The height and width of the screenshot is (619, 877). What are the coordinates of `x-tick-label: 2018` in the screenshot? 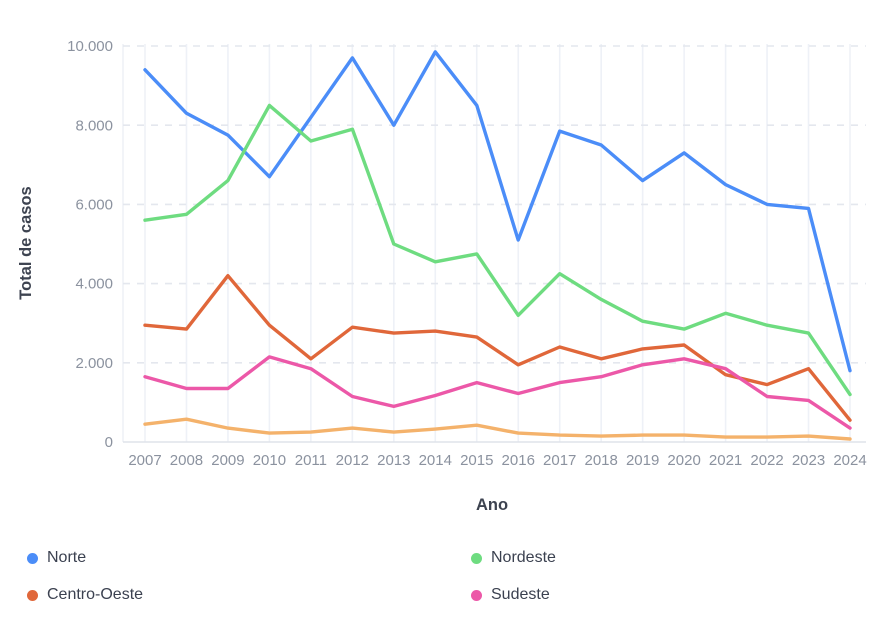 It's located at (600, 460).